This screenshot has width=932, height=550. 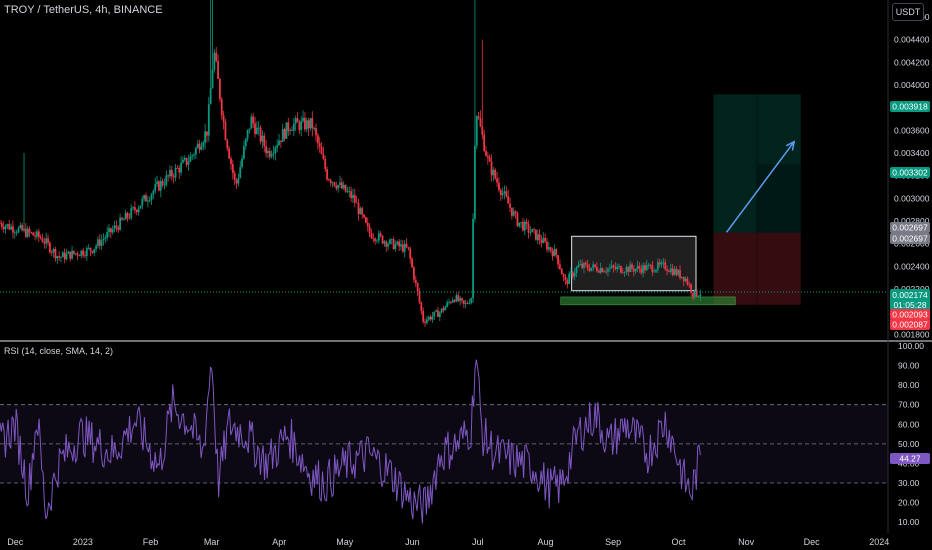 What do you see at coordinates (680, 200) in the screenshot?
I see `drawing-layer` at bounding box center [680, 200].